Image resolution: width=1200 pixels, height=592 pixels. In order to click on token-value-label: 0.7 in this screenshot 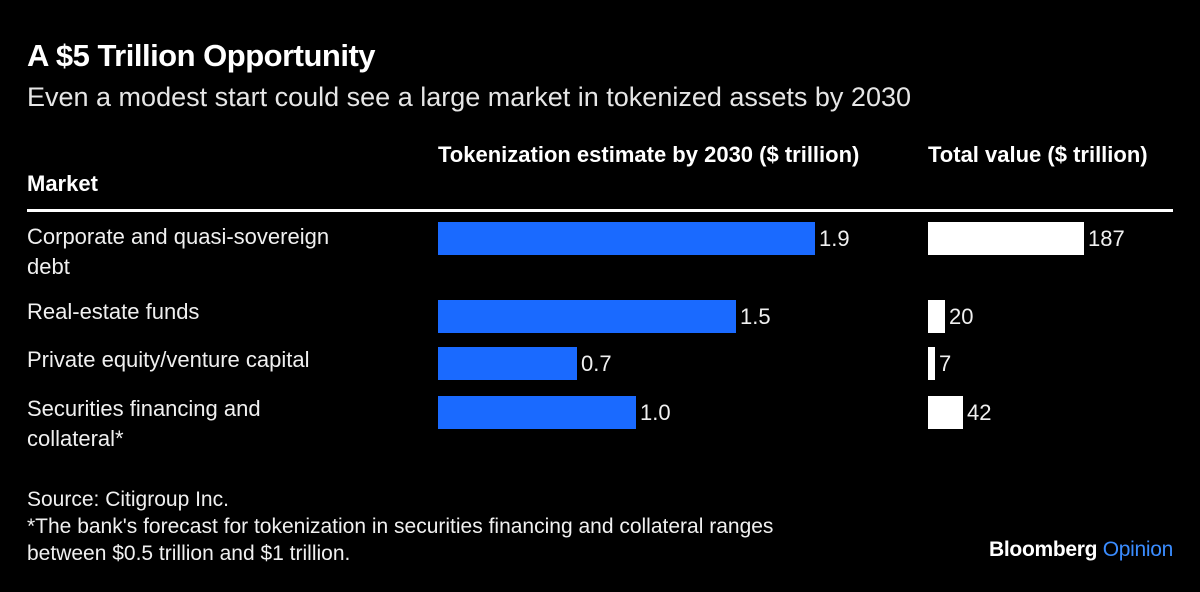, I will do `click(596, 363)`.